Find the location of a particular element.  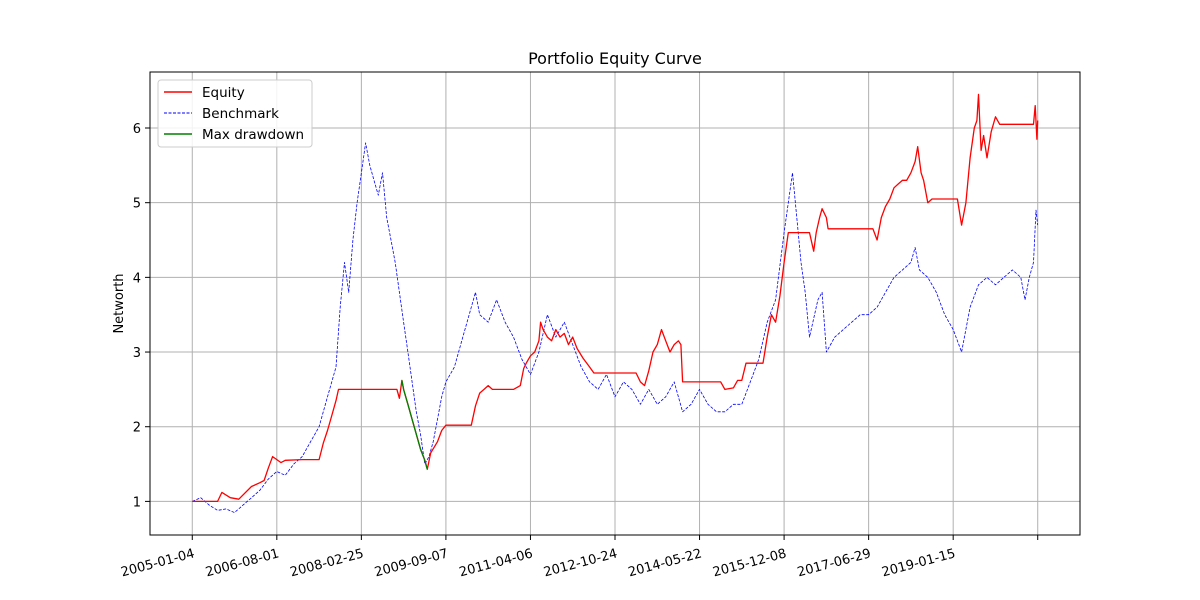

chart-title: Portfolio Equity Curve is located at coordinates (615, 58).